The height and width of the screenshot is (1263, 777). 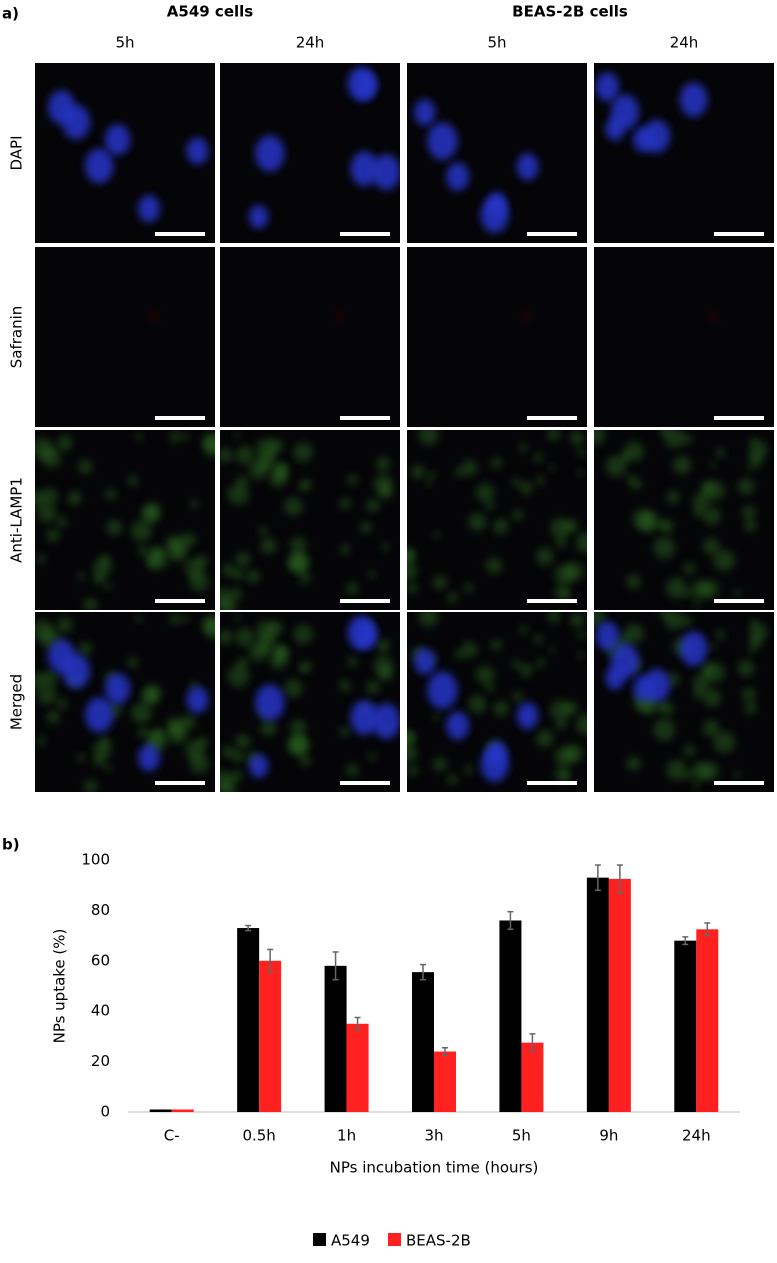 I want to click on y-tick-label: 40, so click(x=100, y=1011).